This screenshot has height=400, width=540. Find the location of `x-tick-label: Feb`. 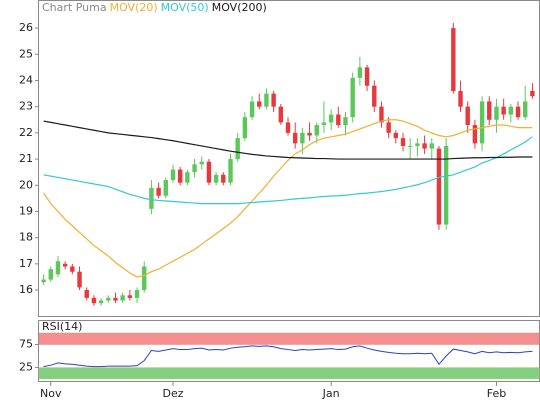

x-tick-label: Feb is located at coordinates (496, 393).